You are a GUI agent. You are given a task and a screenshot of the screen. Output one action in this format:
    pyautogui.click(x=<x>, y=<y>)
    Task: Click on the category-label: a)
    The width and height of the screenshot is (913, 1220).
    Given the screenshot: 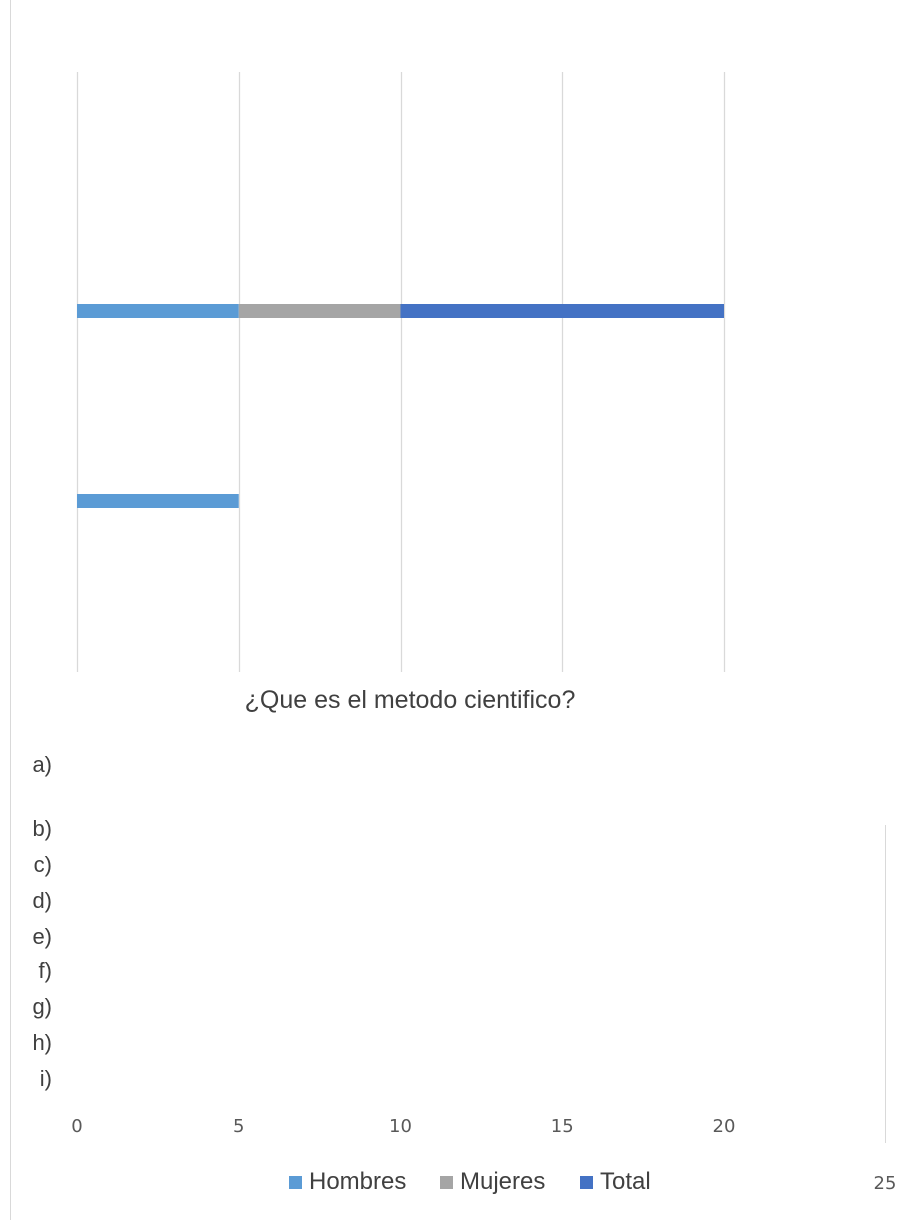 What is the action you would take?
    pyautogui.click(x=42, y=764)
    